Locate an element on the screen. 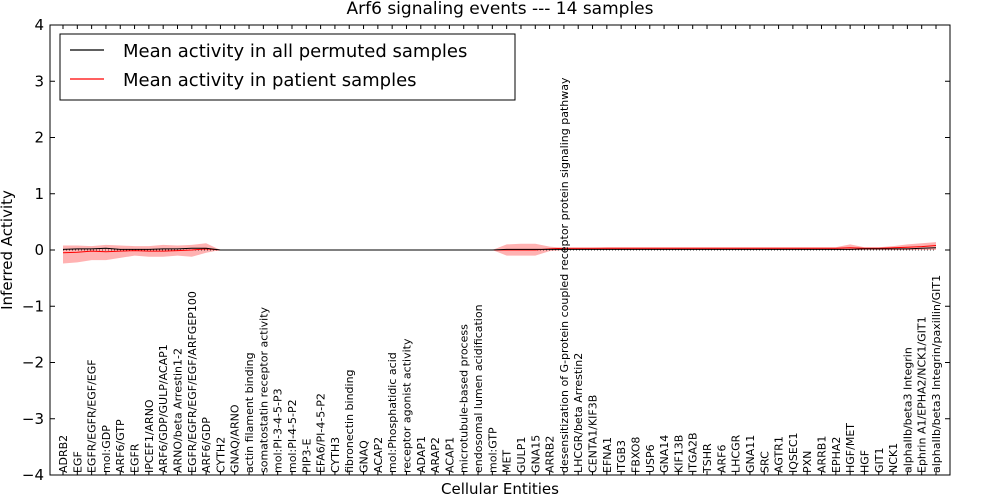 Image resolution: width=1000 pixels, height=500 pixels. x-tick-label: CYTH2 is located at coordinates (220, 455).